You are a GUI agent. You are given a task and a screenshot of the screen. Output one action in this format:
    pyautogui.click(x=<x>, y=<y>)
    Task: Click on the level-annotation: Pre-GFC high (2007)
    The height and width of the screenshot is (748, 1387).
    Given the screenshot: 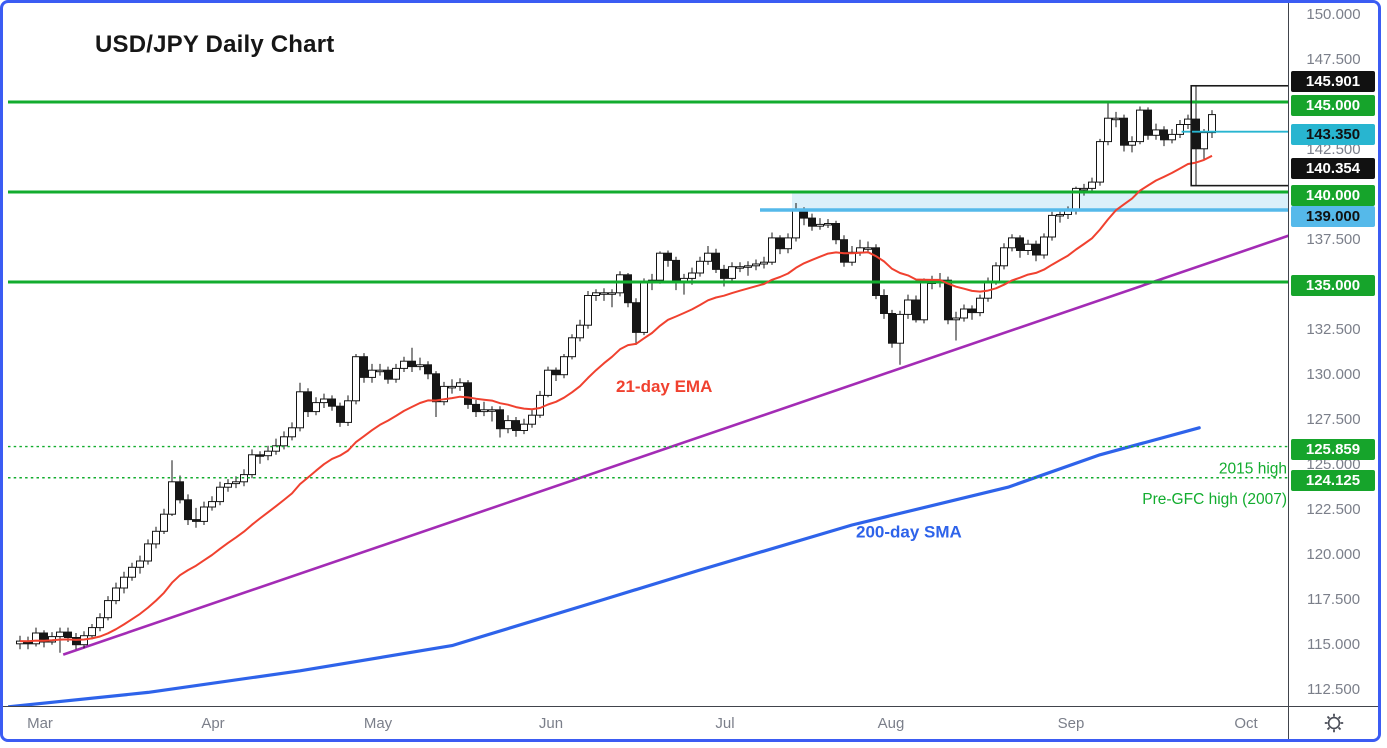 What is the action you would take?
    pyautogui.click(x=1214, y=499)
    